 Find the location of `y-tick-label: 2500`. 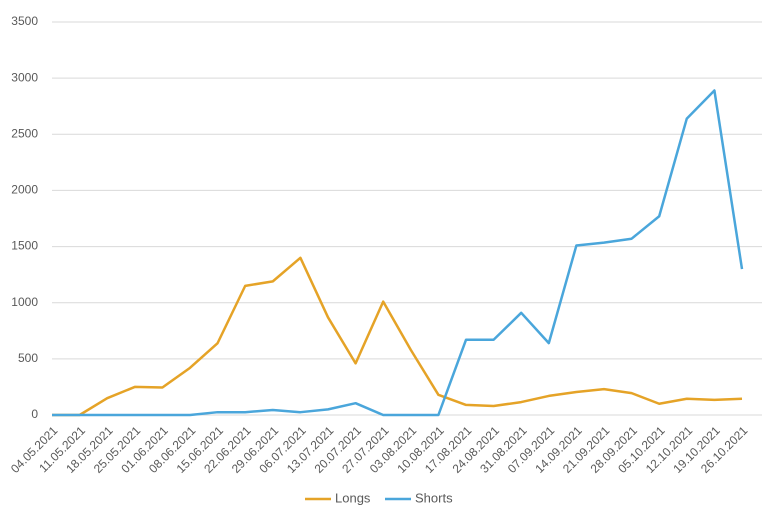

y-tick-label: 2500 is located at coordinates (24, 133).